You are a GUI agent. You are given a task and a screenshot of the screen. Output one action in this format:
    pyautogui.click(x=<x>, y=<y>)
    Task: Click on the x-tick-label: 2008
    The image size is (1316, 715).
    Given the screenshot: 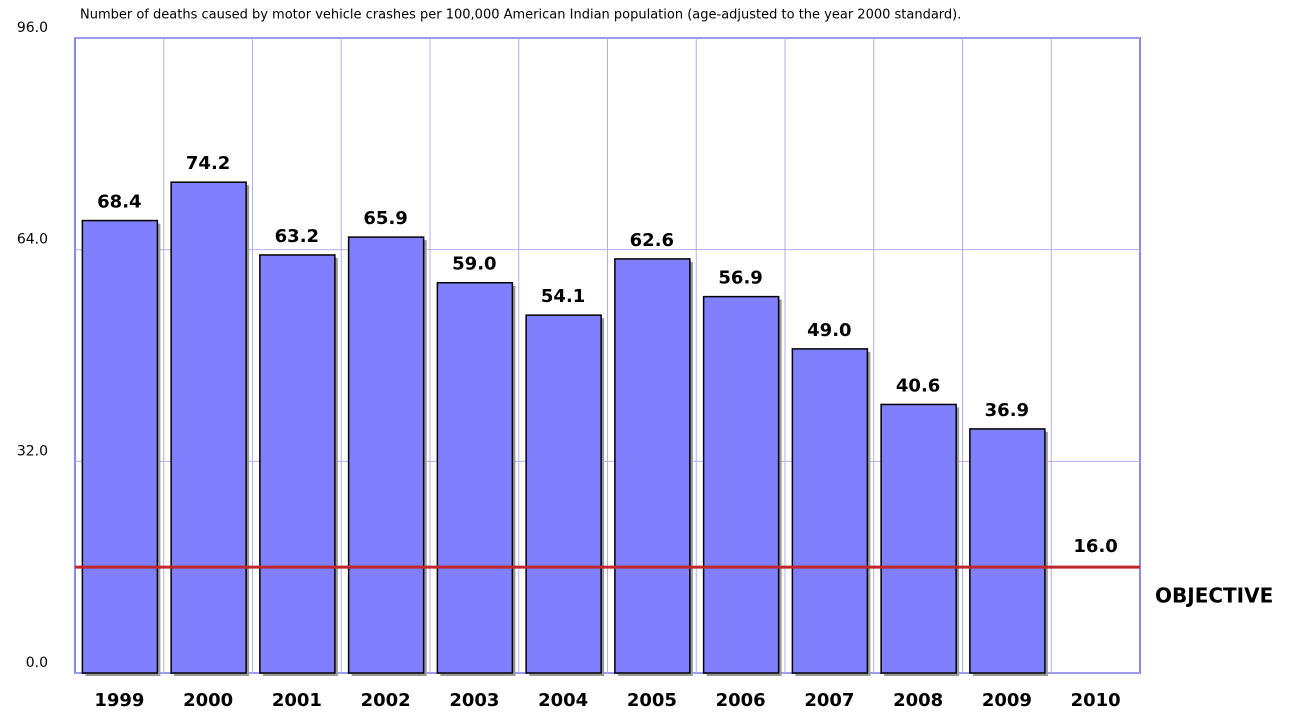 What is the action you would take?
    pyautogui.click(x=918, y=700)
    